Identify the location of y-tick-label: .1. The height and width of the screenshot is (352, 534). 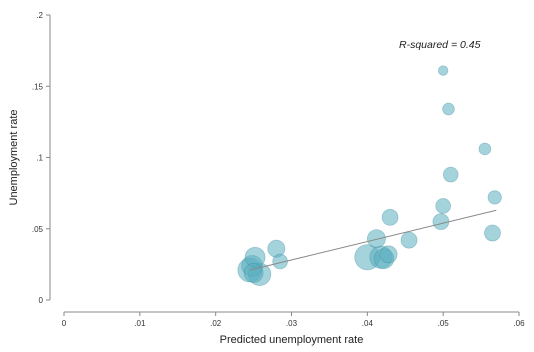
(39, 158).